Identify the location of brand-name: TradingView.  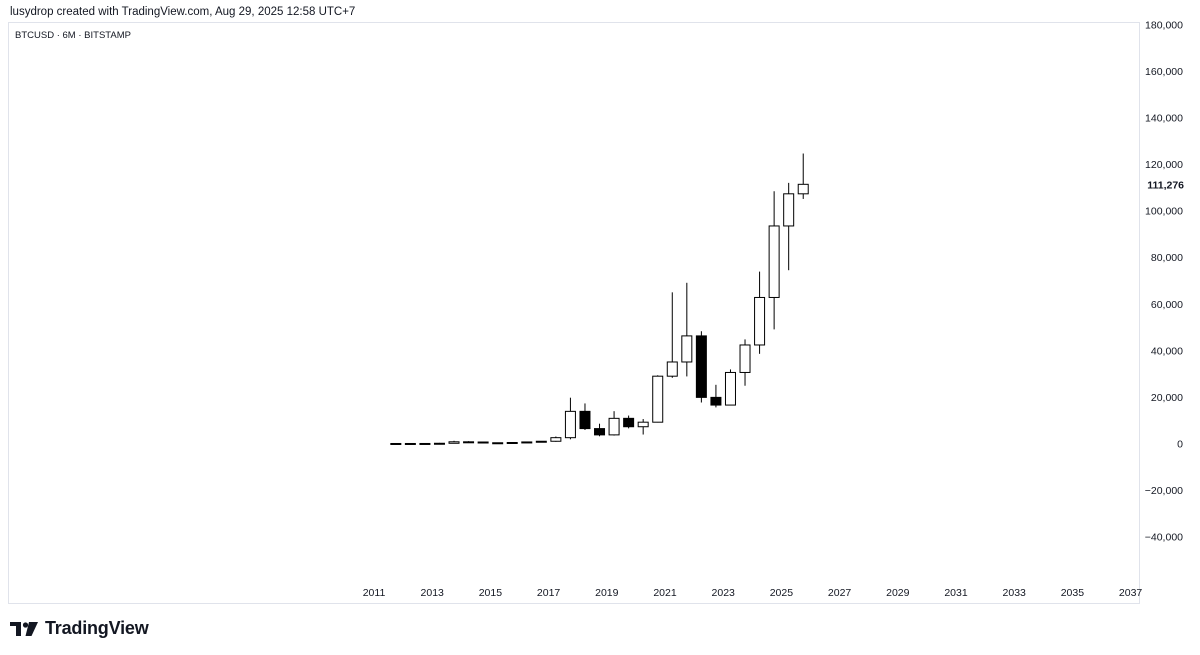
(97, 628).